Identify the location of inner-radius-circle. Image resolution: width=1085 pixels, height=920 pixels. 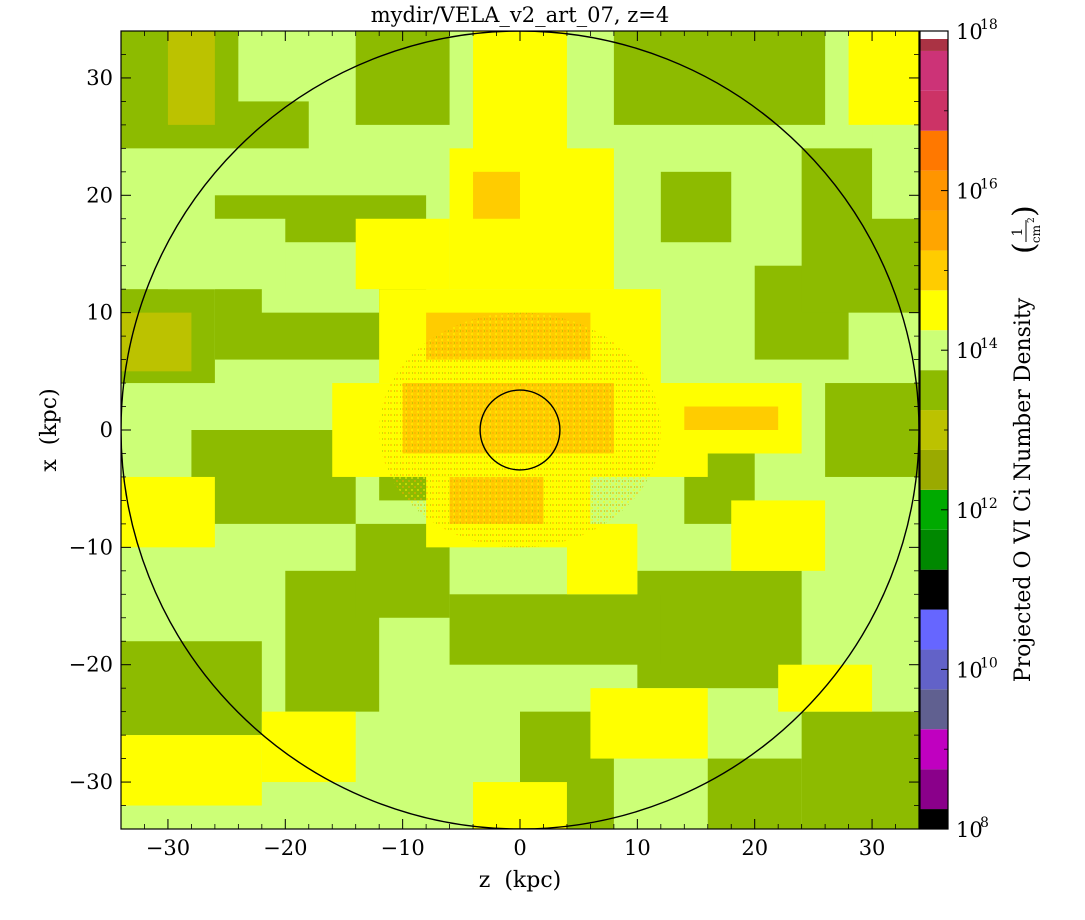
(520, 430).